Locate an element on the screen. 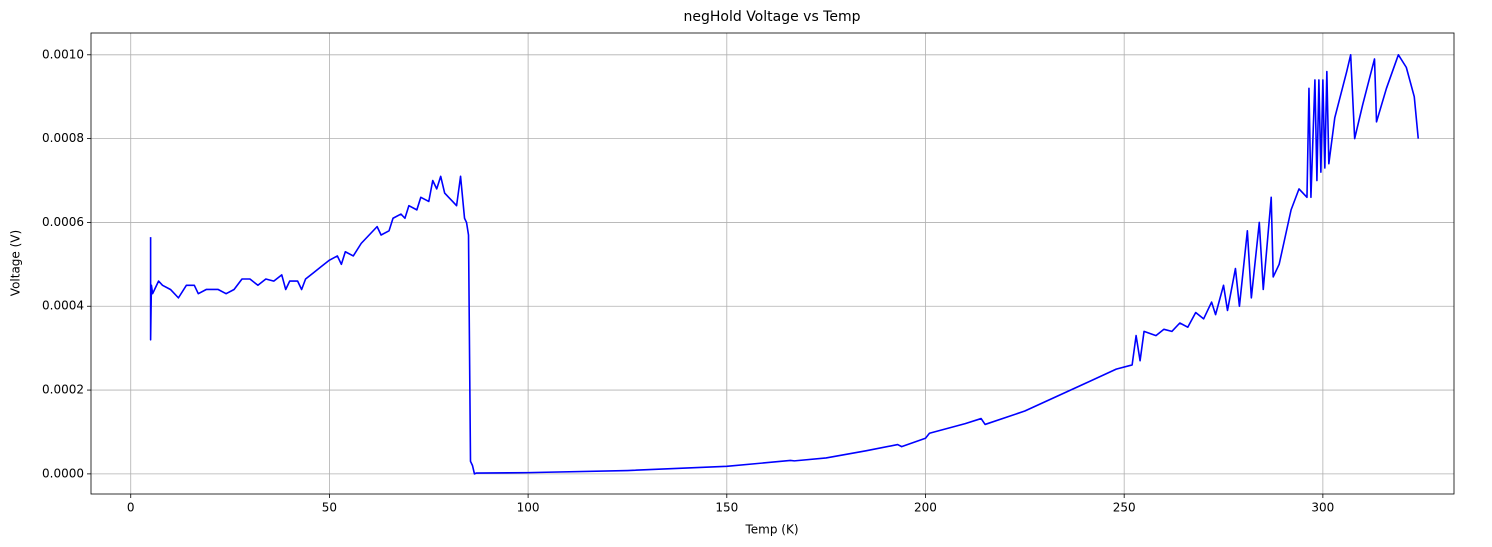  chart-title: negHold Voltage vs Temp is located at coordinates (772, 17).